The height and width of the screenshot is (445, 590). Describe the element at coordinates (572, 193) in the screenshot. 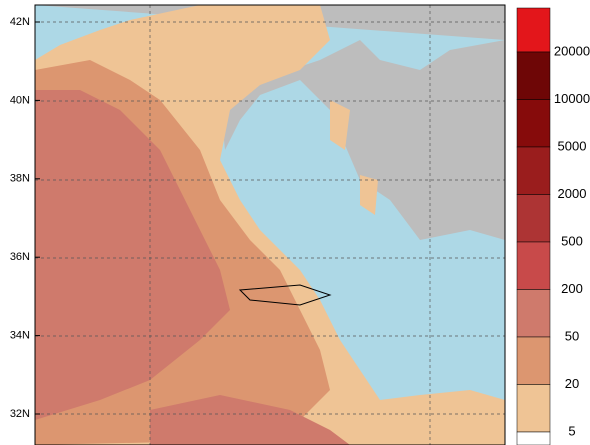

I see `colorbar-label: 2000` at that location.